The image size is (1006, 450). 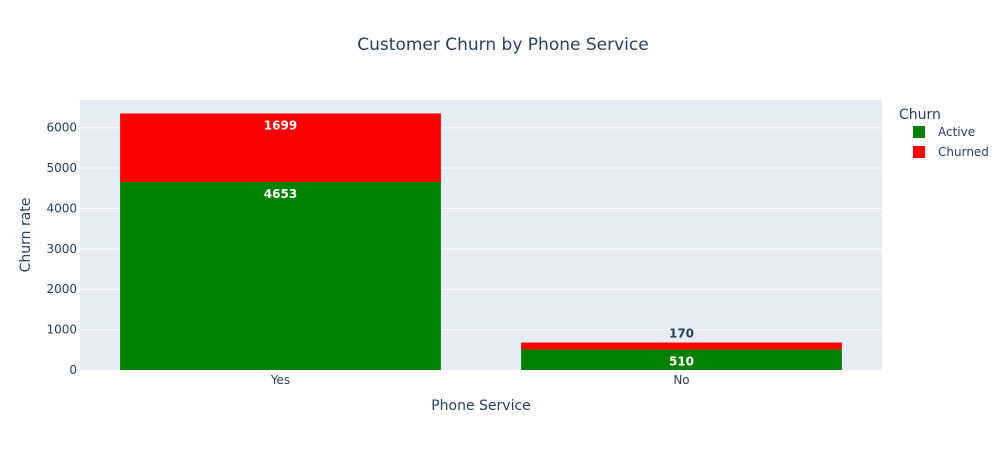 I want to click on x-tick-label: No, so click(x=681, y=380).